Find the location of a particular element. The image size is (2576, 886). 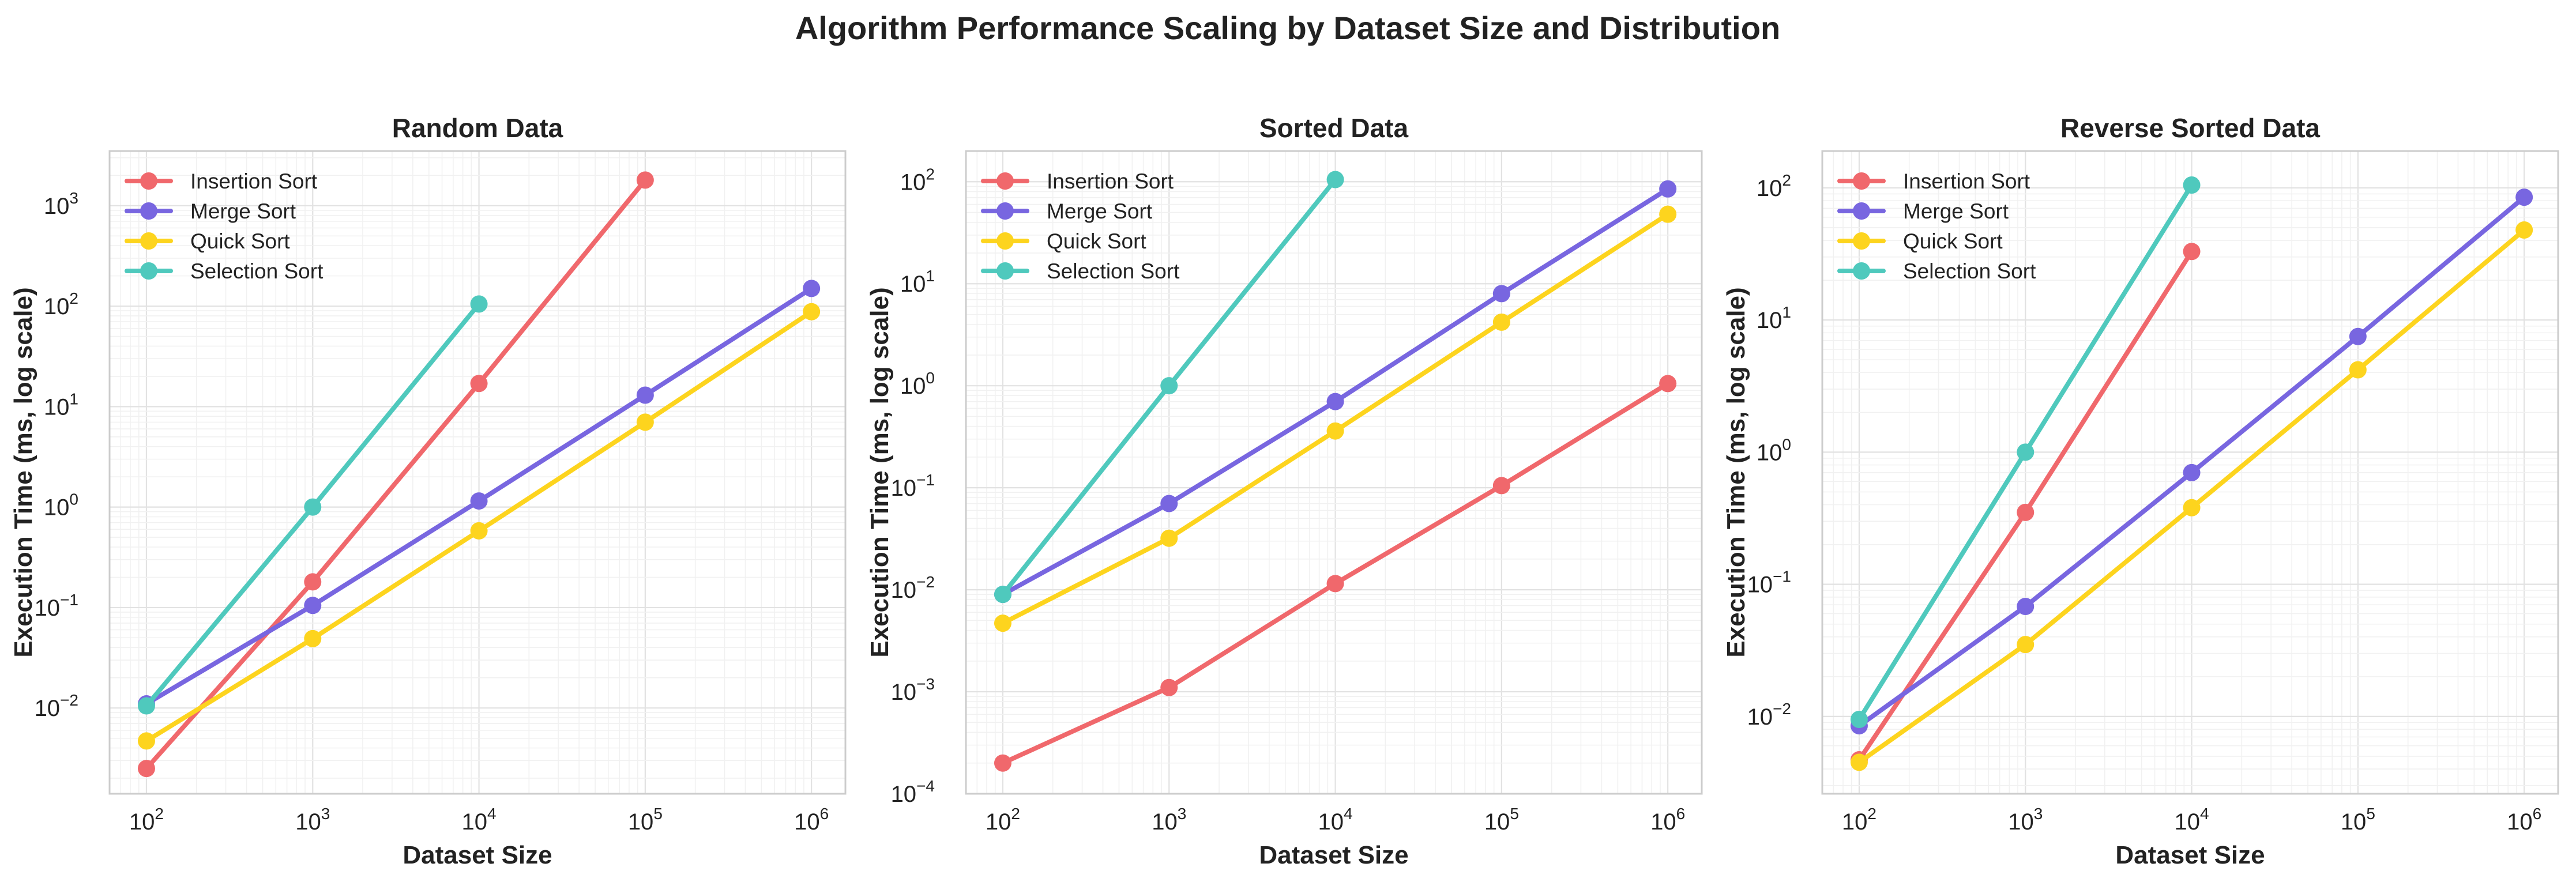

legend-item-selection-sort: Selection Sort is located at coordinates (224, 271).